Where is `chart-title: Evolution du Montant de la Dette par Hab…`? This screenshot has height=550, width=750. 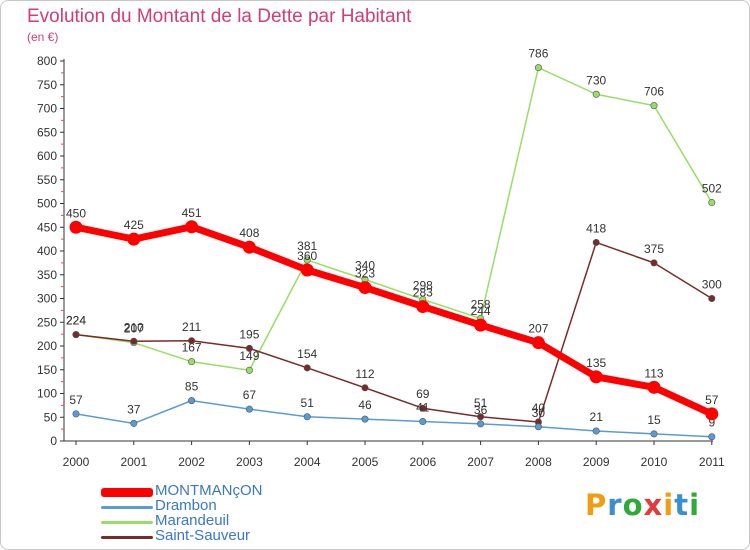
chart-title: Evolution du Montant de la Dette par Hab… is located at coordinates (219, 16).